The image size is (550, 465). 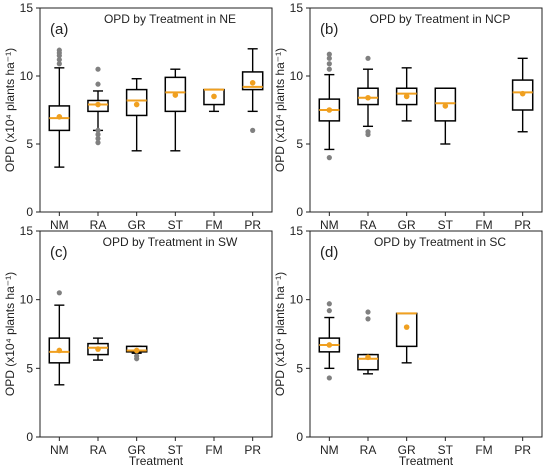 What do you see at coordinates (329, 29) in the screenshot?
I see `panel-label: (b)` at bounding box center [329, 29].